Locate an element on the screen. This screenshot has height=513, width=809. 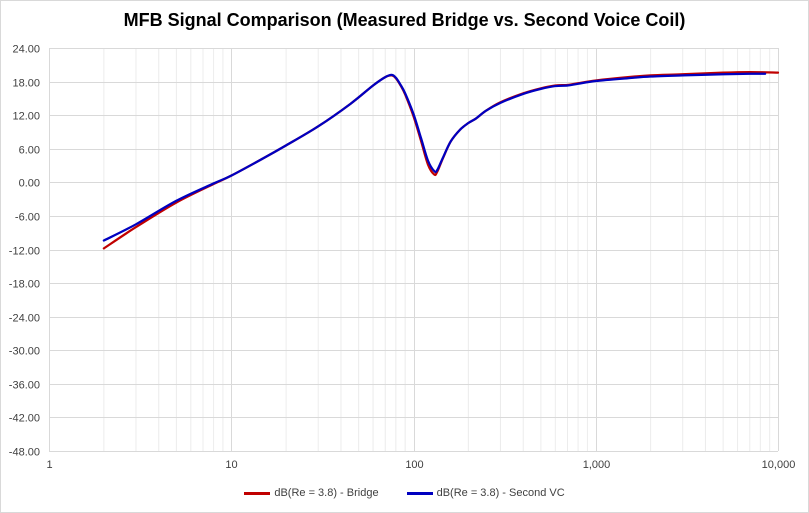
legend-label-second-vc: dB(Re = 3.8) - Second VC is located at coordinates (500, 493).